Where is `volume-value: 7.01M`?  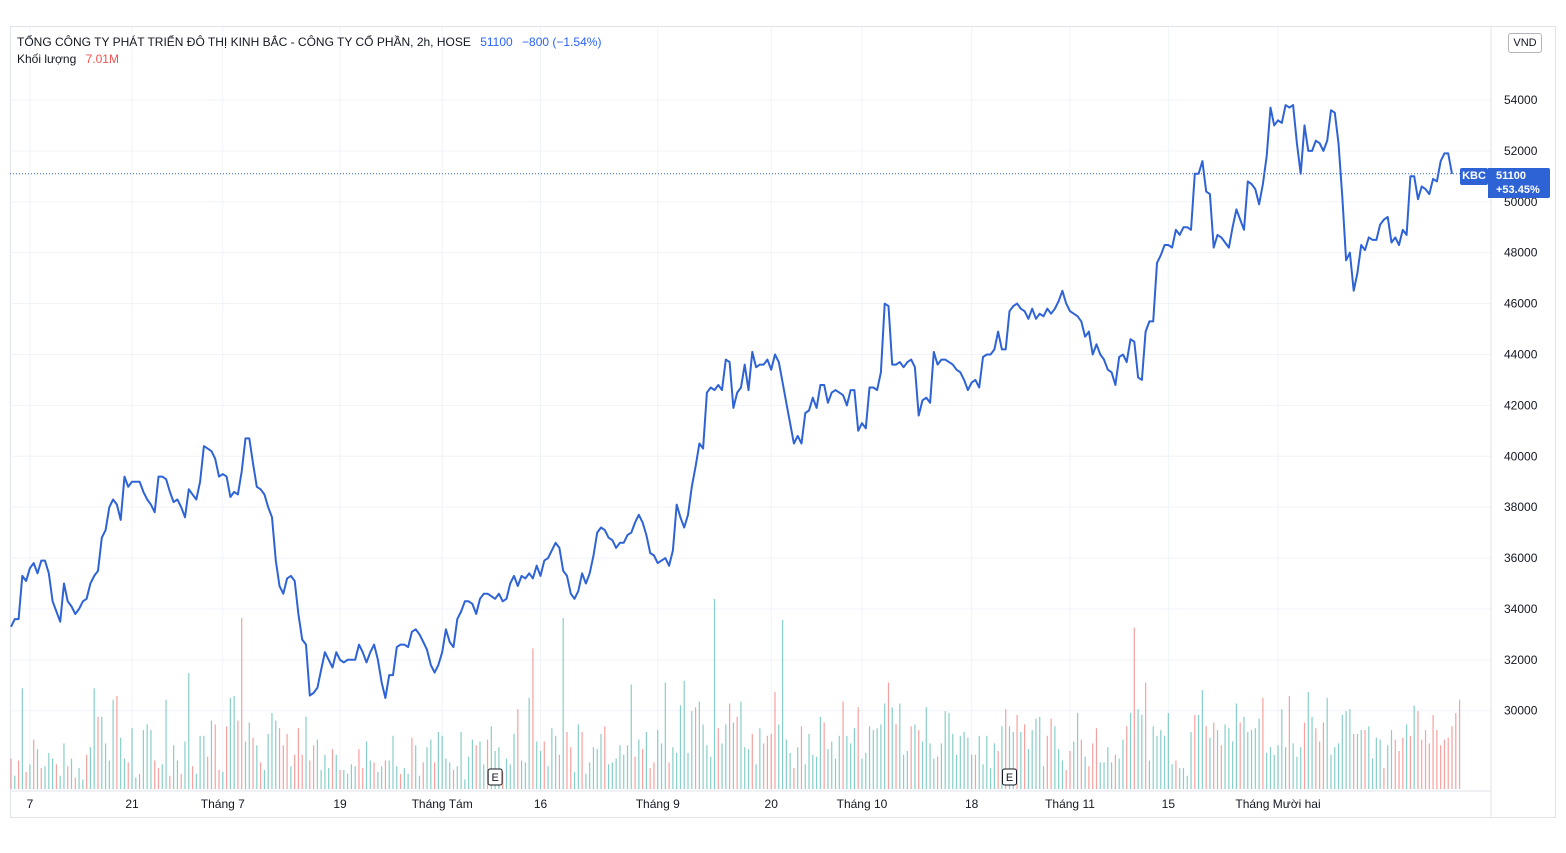 volume-value: 7.01M is located at coordinates (102, 59).